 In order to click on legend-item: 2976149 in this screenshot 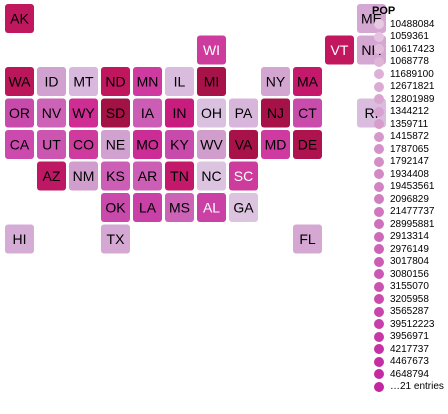, I will do `click(408, 249)`.